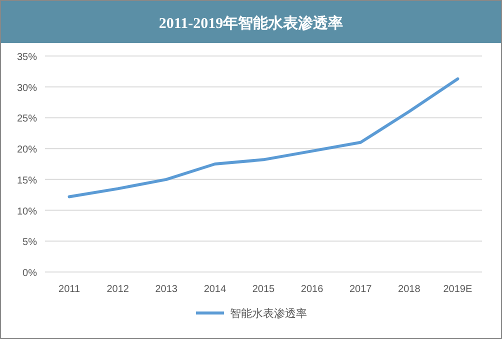  Describe the element at coordinates (215, 289) in the screenshot. I see `x-tick-label: 2014` at that location.